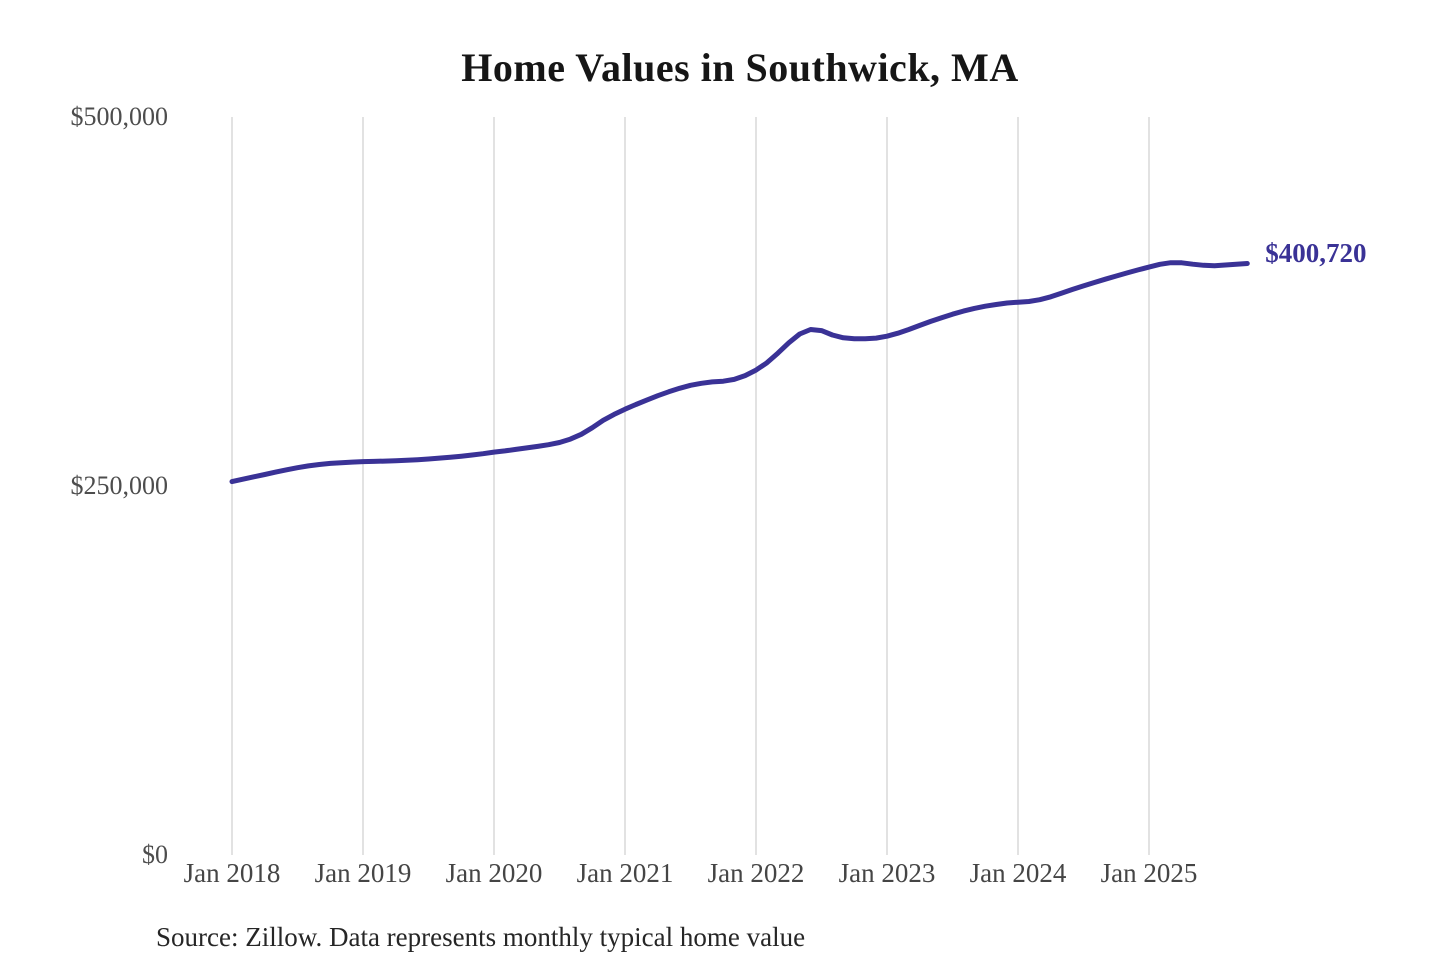 Image resolution: width=1440 pixels, height=960 pixels. I want to click on y-axis-tick-label: $250,000, so click(119, 485).